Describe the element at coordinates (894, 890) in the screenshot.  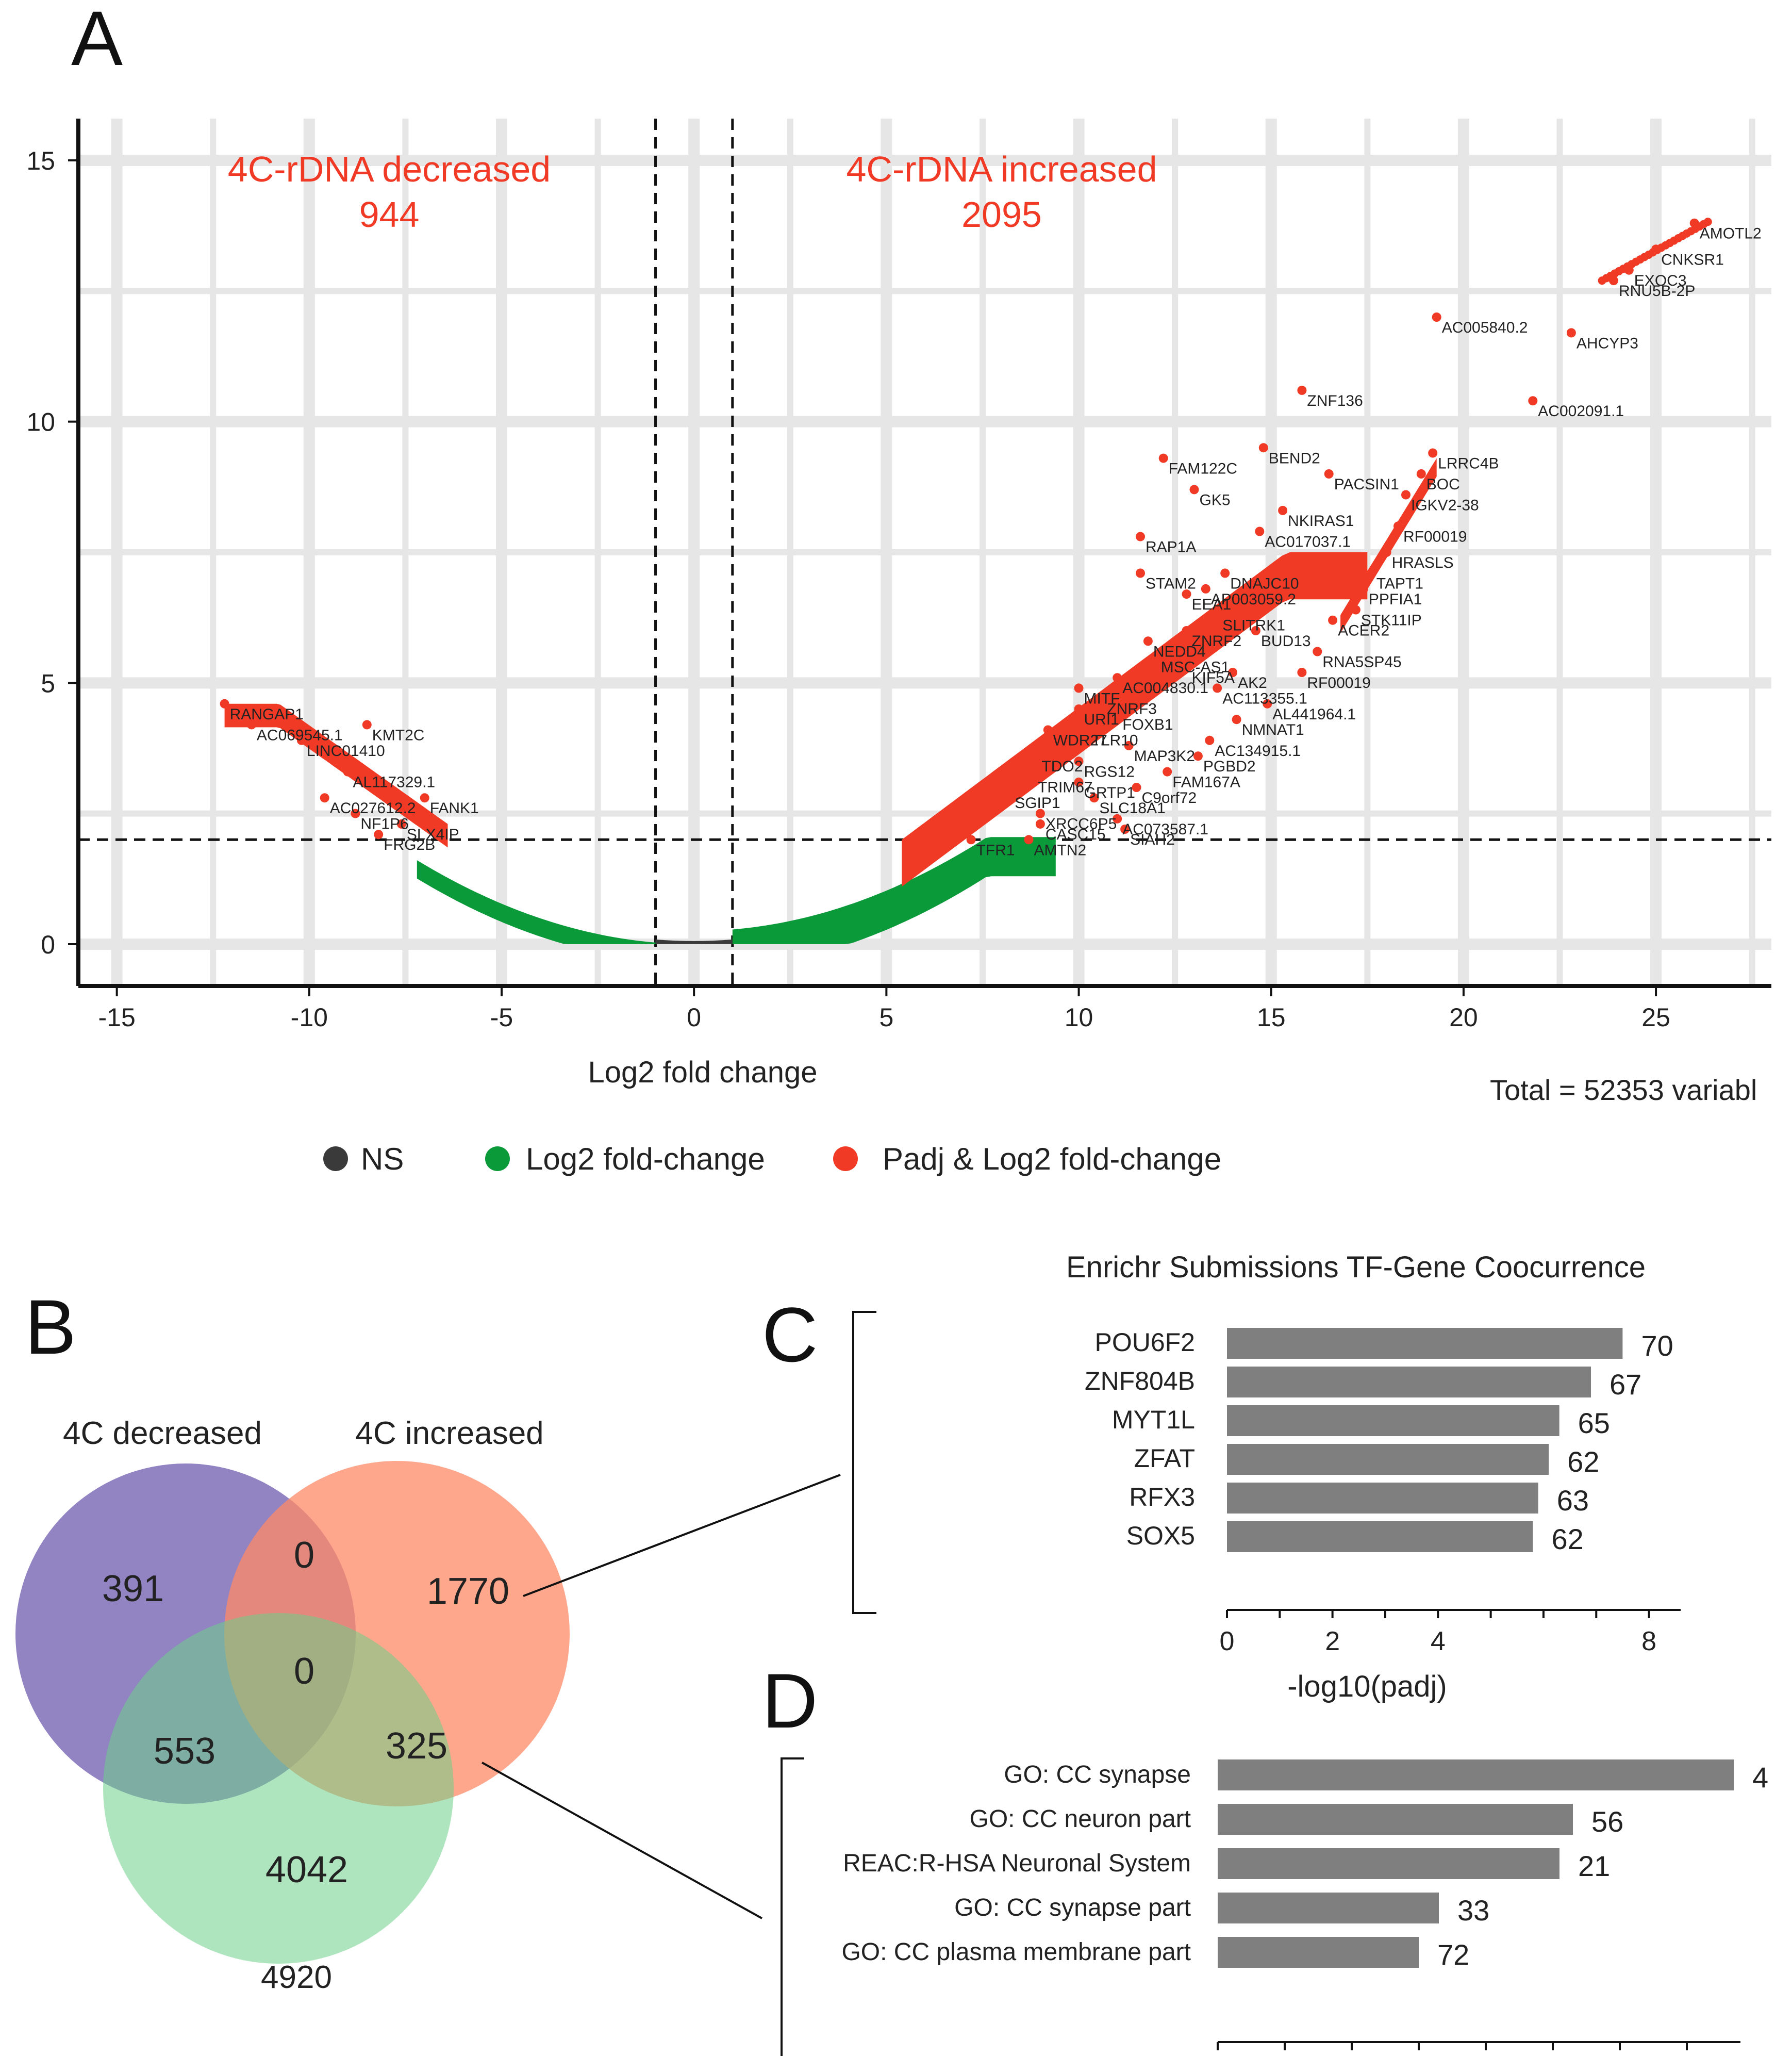
I see `log2fc-cloud-right` at that location.